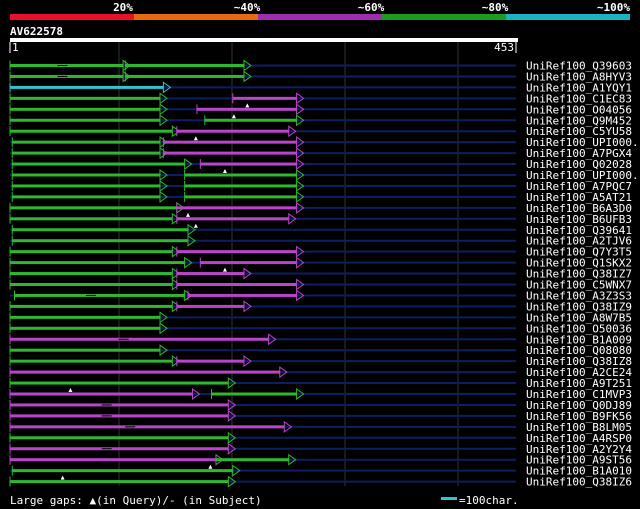 The height and width of the screenshot is (509, 640). I want to click on hit-name: UniRef100_Q08080, so click(579, 350).